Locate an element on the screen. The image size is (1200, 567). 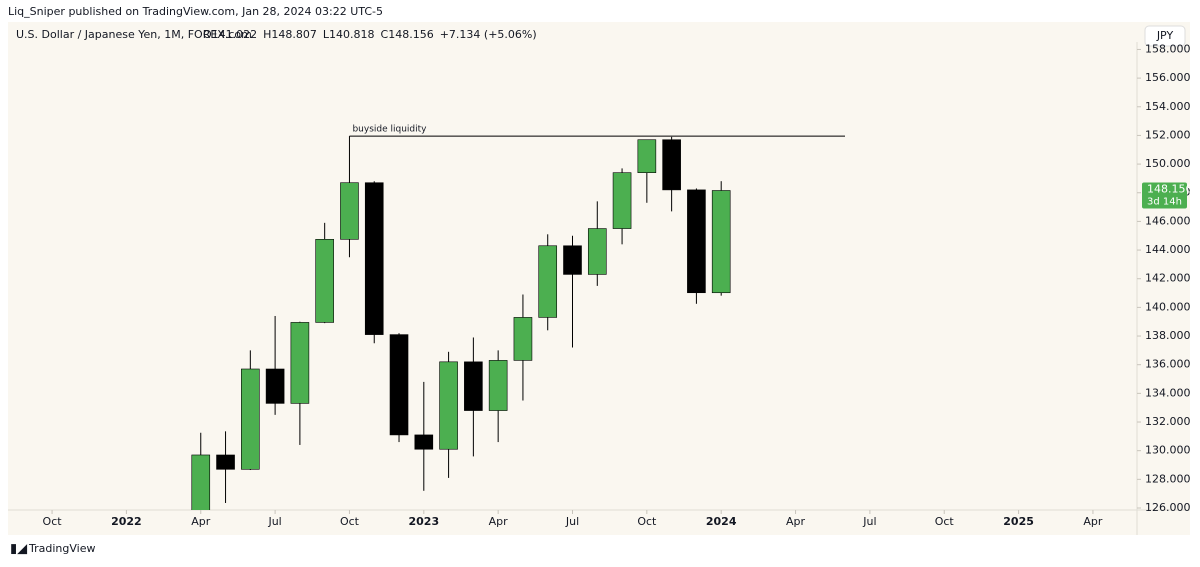
y-tick-label: 128.000 is located at coordinates (1168, 478).